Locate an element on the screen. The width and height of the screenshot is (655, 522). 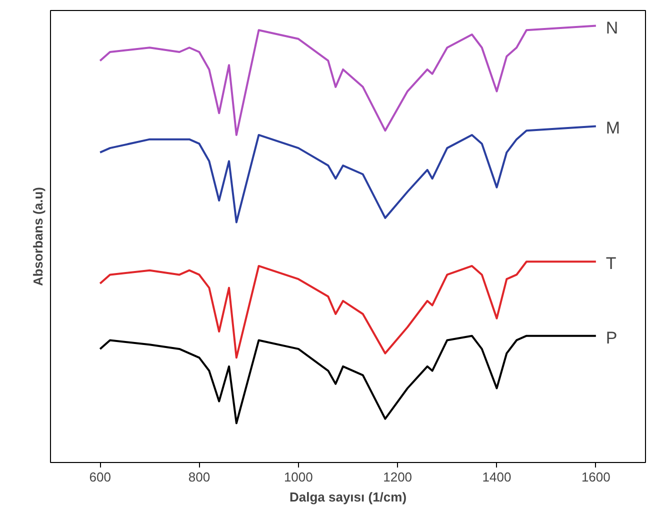
x-tick-label: 1000 is located at coordinates (298, 477).